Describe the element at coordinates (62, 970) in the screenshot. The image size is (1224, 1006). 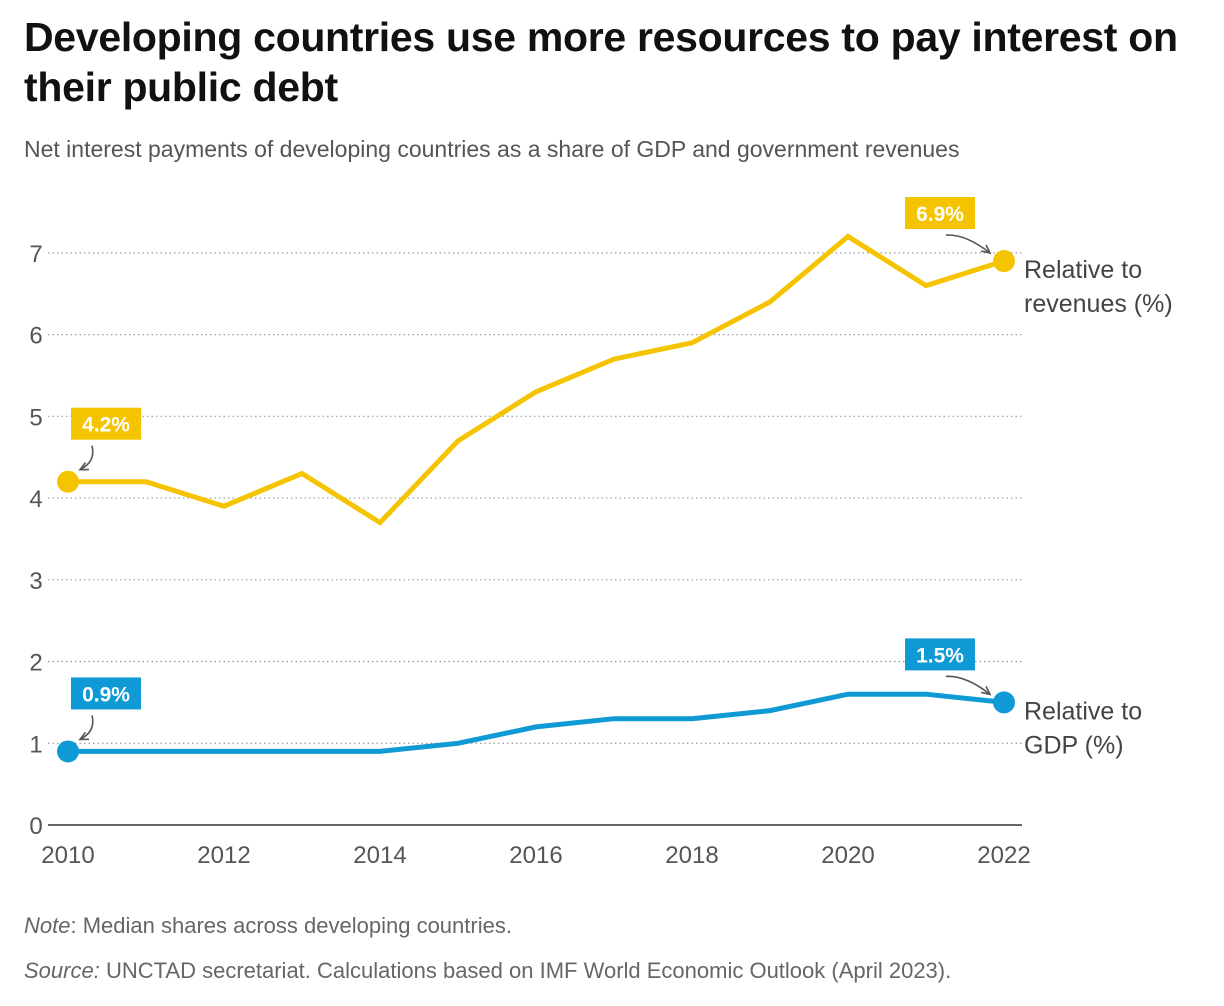
I see `source-label: Source:` at that location.